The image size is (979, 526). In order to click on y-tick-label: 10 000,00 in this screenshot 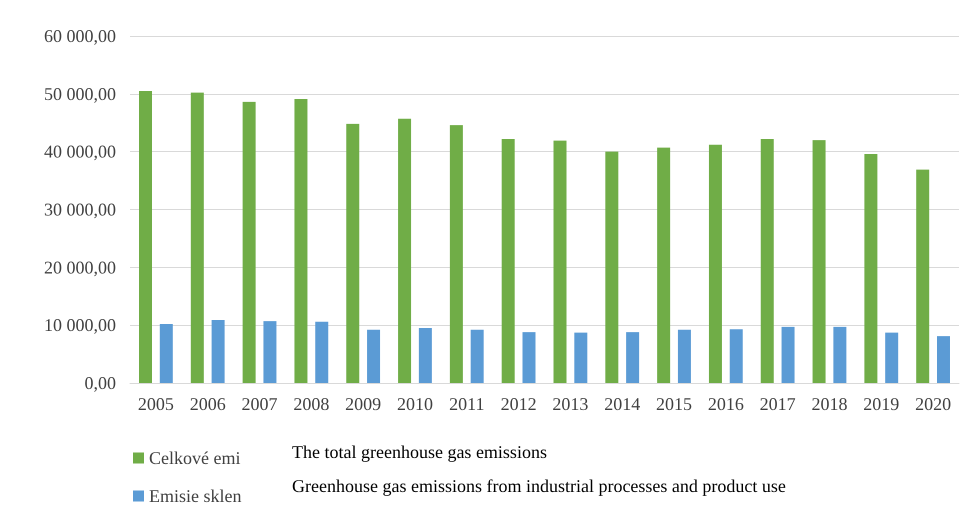, I will do `click(80, 325)`.